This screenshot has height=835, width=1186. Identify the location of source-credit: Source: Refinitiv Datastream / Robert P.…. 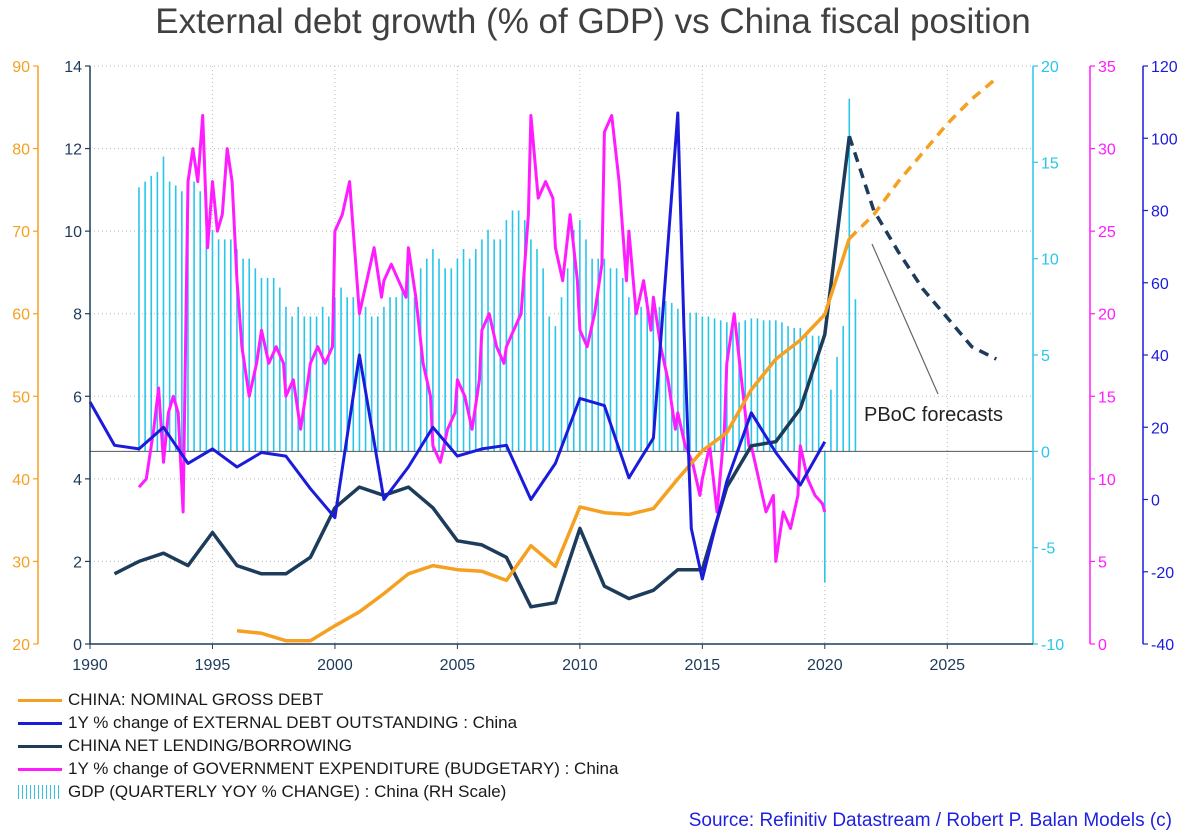
(930, 820).